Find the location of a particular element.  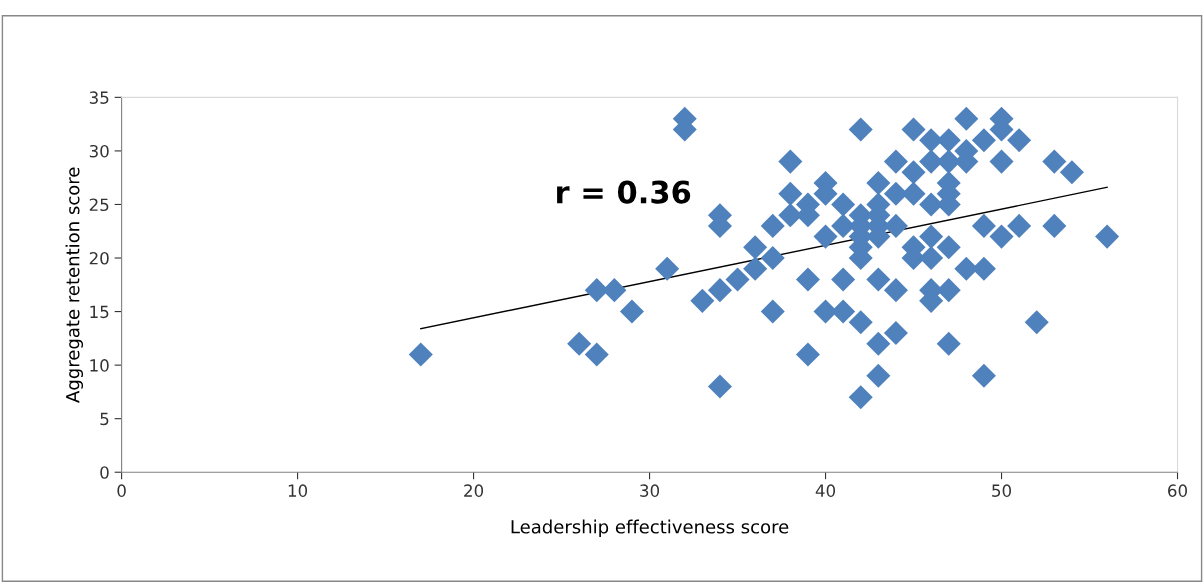

y-tick-label: 25 is located at coordinates (99, 205).